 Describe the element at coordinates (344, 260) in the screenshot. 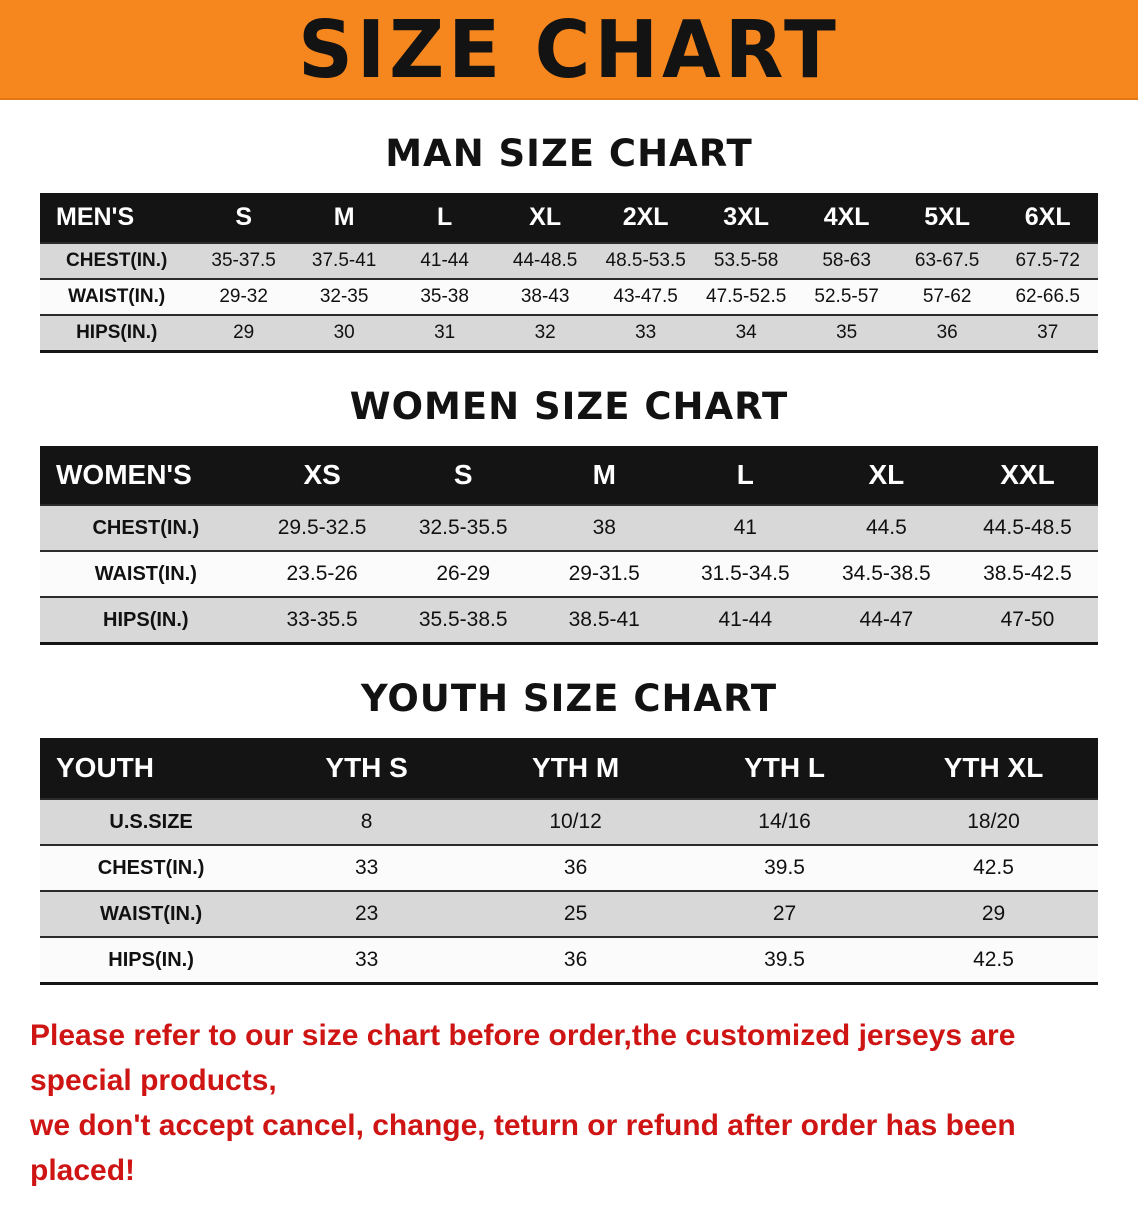

I see `size-value-cell: 37.5-41` at that location.